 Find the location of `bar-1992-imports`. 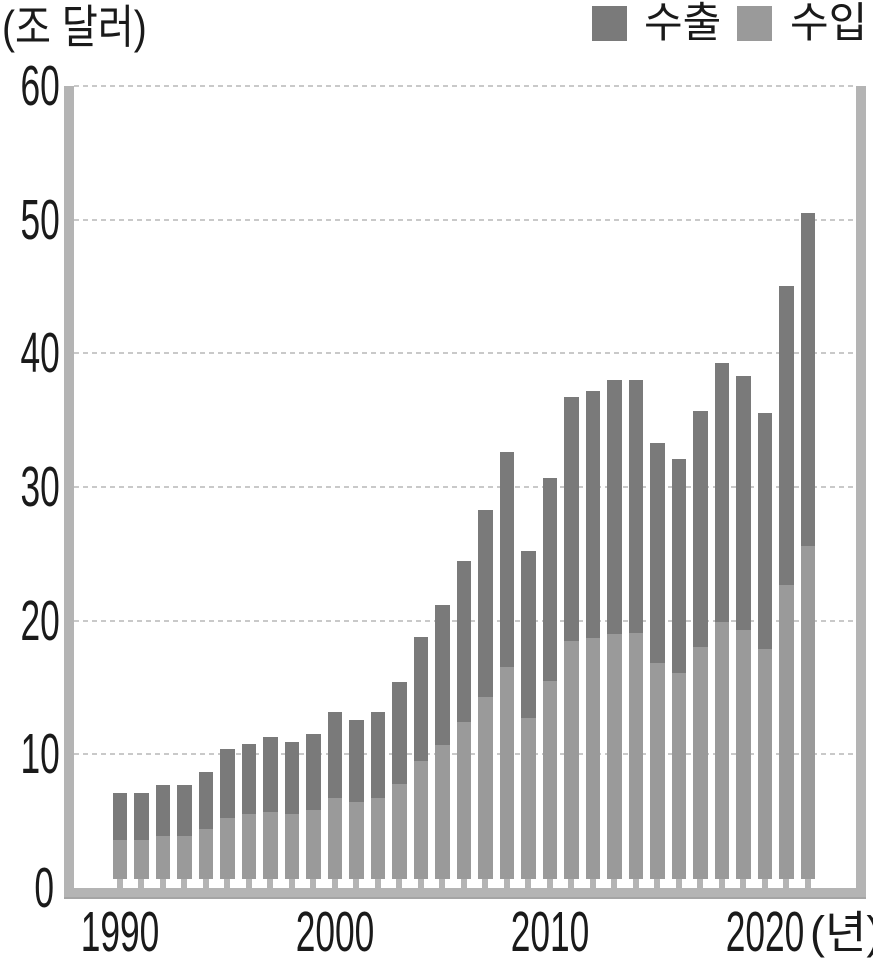

bar-1992-imports is located at coordinates (162, 857).